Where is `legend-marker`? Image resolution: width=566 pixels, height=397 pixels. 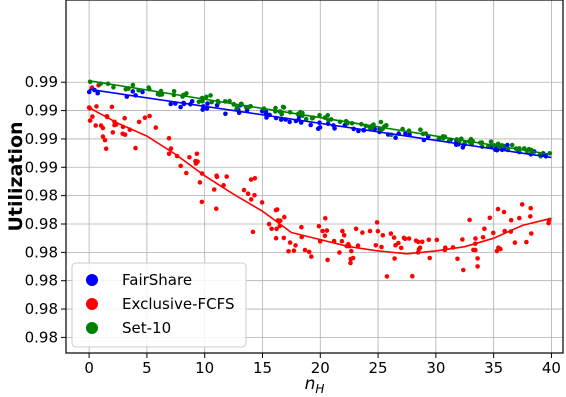
legend-marker is located at coordinates (92, 304).